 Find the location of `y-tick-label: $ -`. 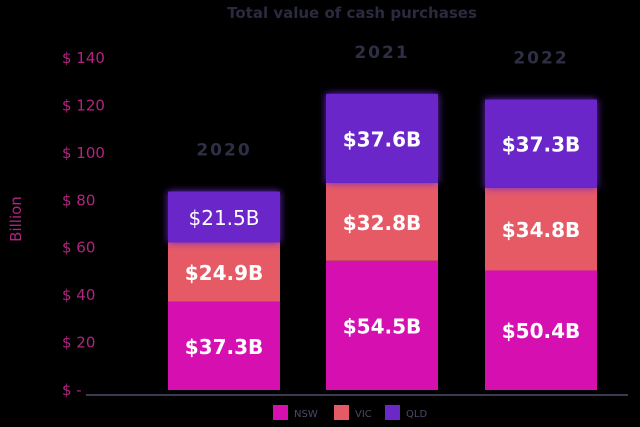

y-tick-label: $ - is located at coordinates (72, 390).